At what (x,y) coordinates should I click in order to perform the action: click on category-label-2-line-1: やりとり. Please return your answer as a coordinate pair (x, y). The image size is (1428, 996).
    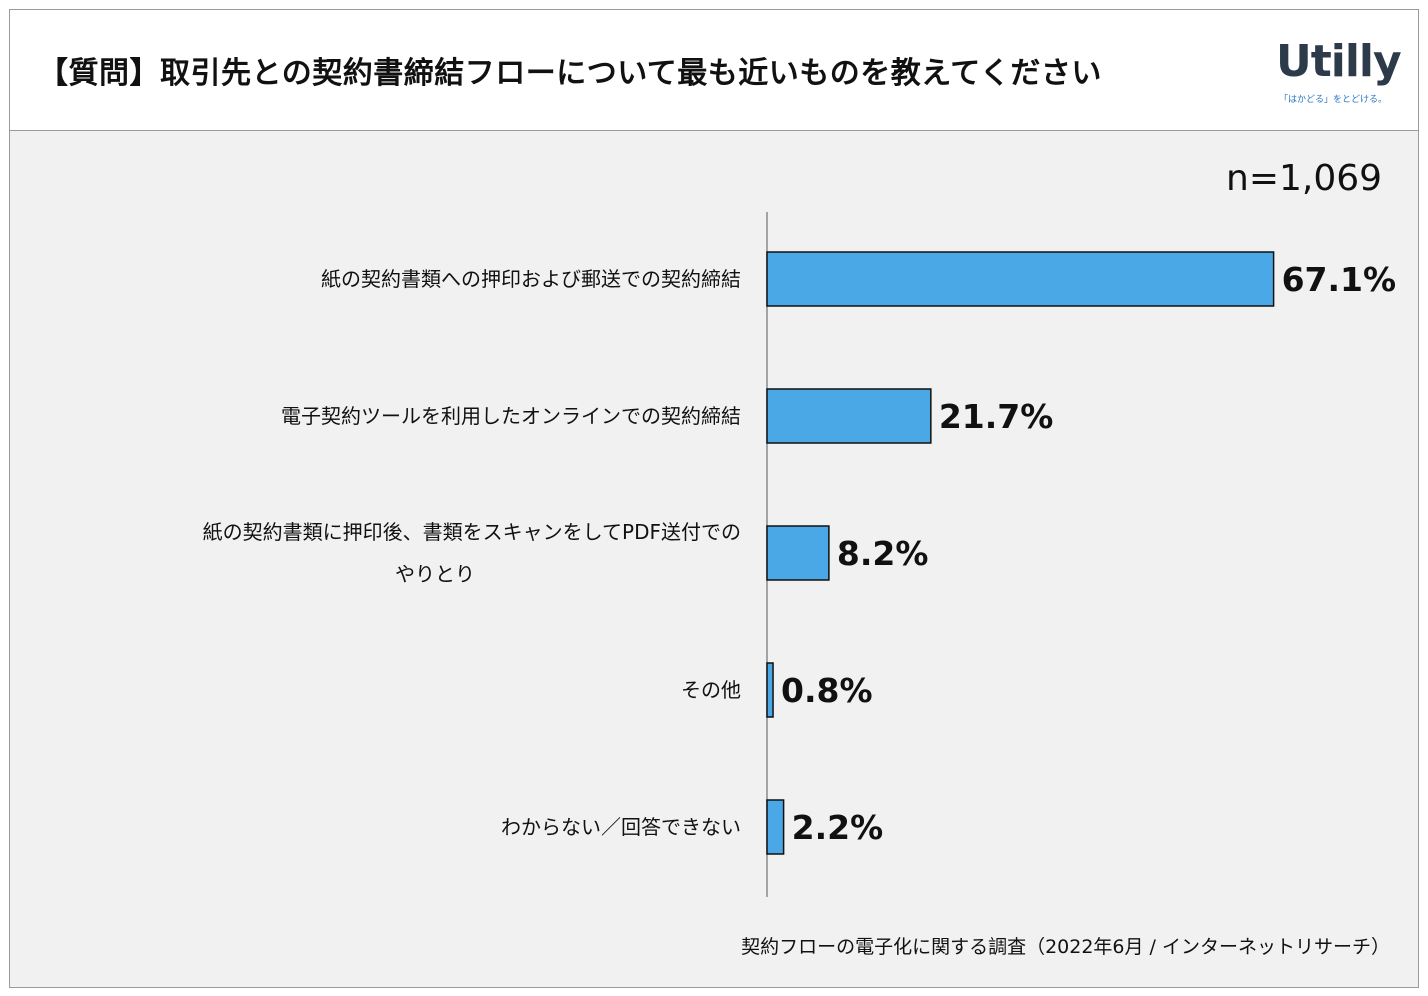
    Looking at the image, I should click on (435, 574).